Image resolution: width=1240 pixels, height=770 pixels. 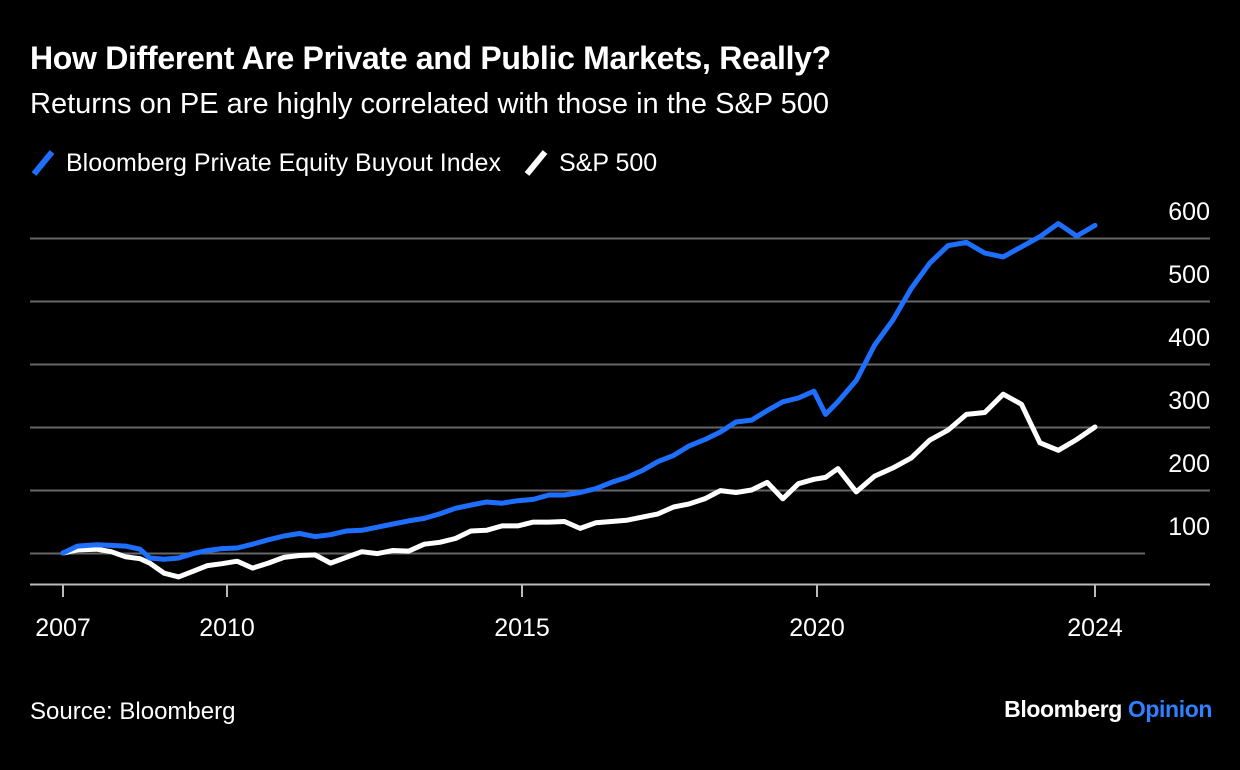 What do you see at coordinates (1189, 527) in the screenshot?
I see `y-tick-label-100: 100` at bounding box center [1189, 527].